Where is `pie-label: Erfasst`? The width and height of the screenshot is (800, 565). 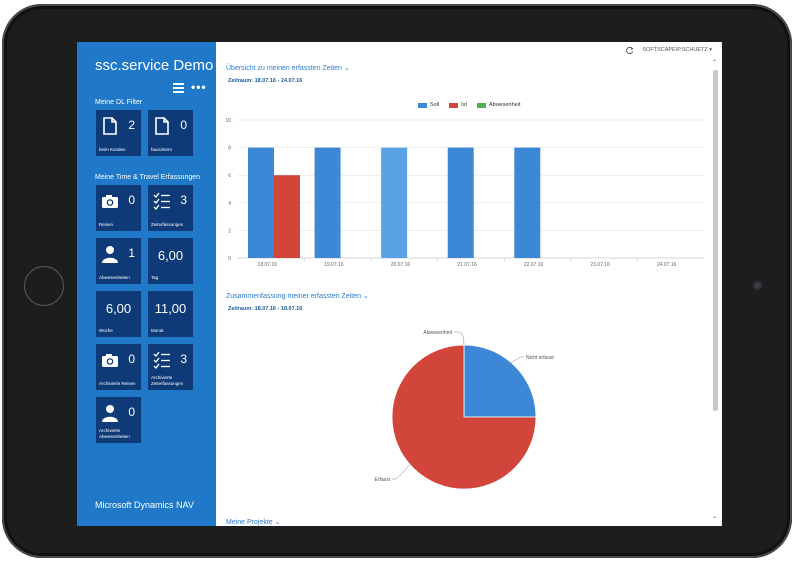 pie-label: Erfasst is located at coordinates (382, 480).